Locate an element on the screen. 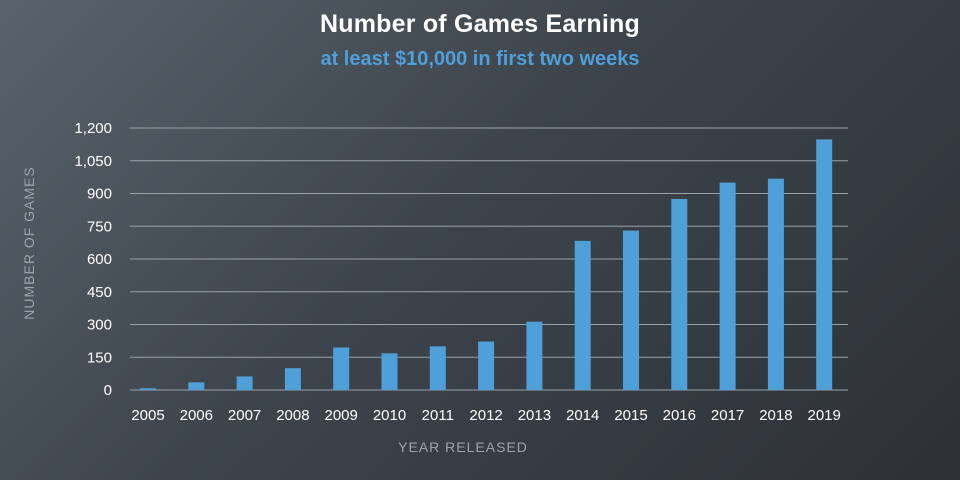  chart-subtitle: at least $10,000 in first two weeks is located at coordinates (480, 59).